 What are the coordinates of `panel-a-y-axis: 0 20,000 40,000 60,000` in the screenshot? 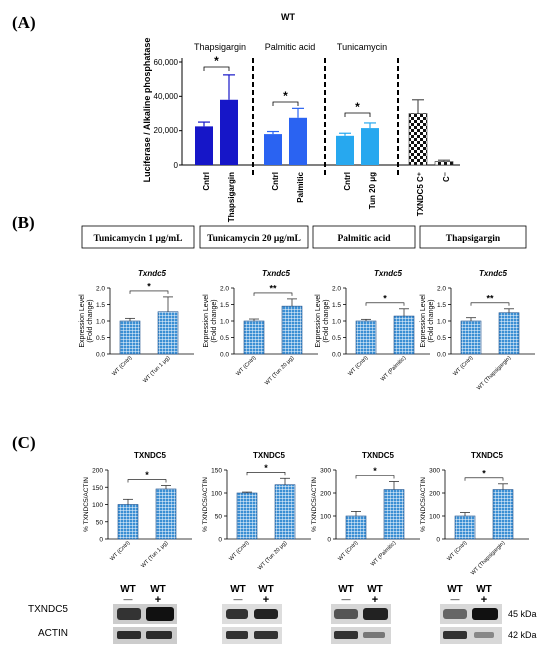 It's located at (166, 114).